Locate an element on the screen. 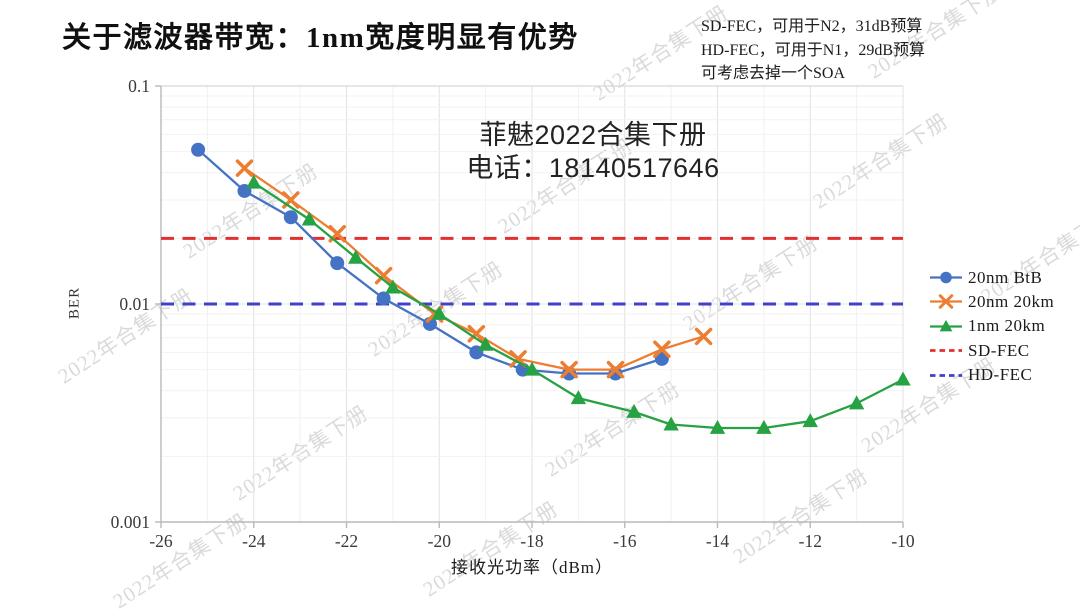 The width and height of the screenshot is (1080, 615). svg-text: 0.001 is located at coordinates (130, 522).